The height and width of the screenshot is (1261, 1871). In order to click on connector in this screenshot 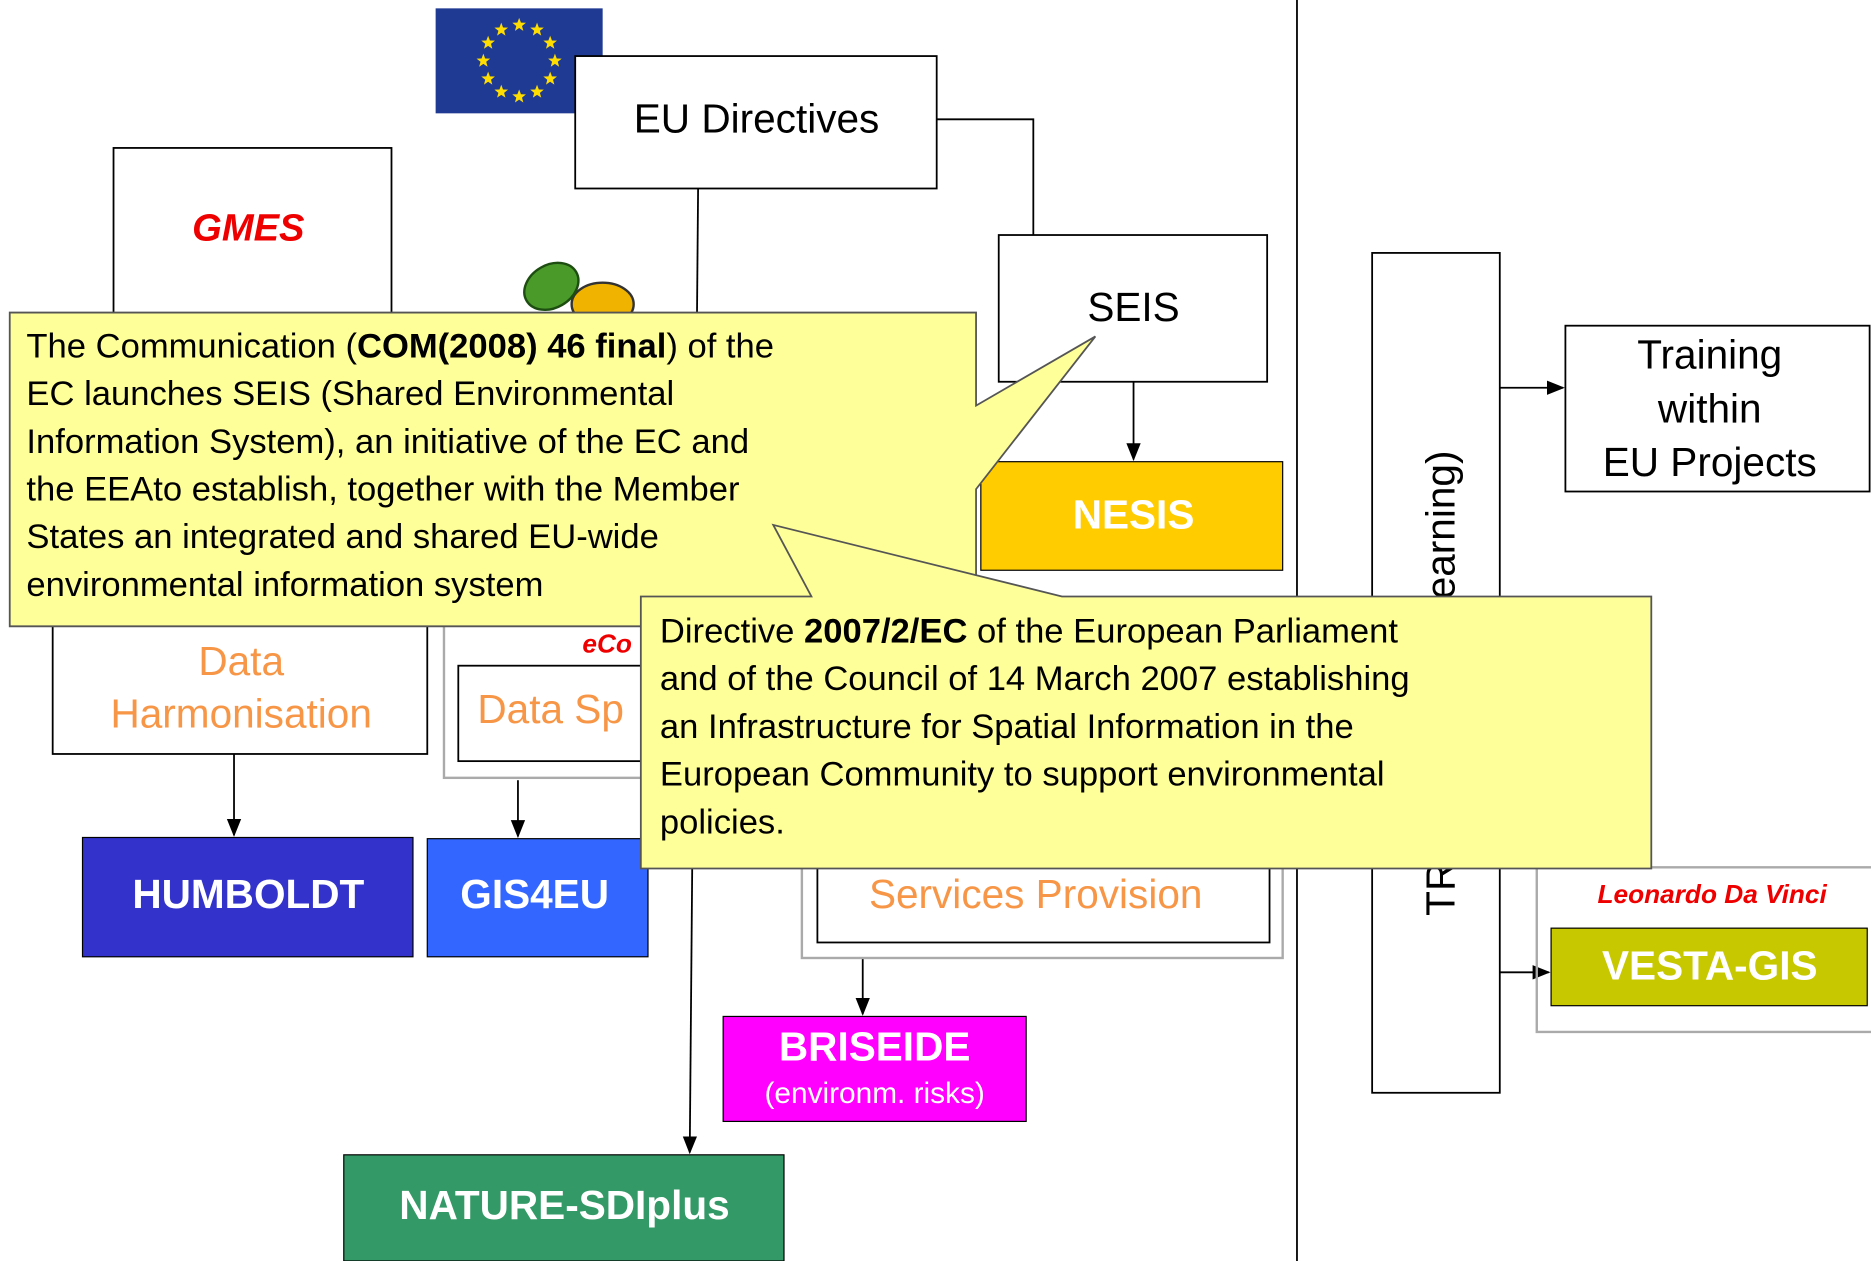, I will do `click(985, 177)`.